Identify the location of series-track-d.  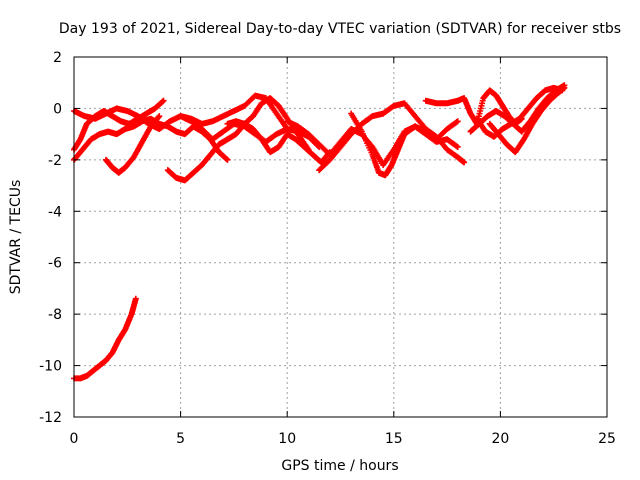
(132, 144).